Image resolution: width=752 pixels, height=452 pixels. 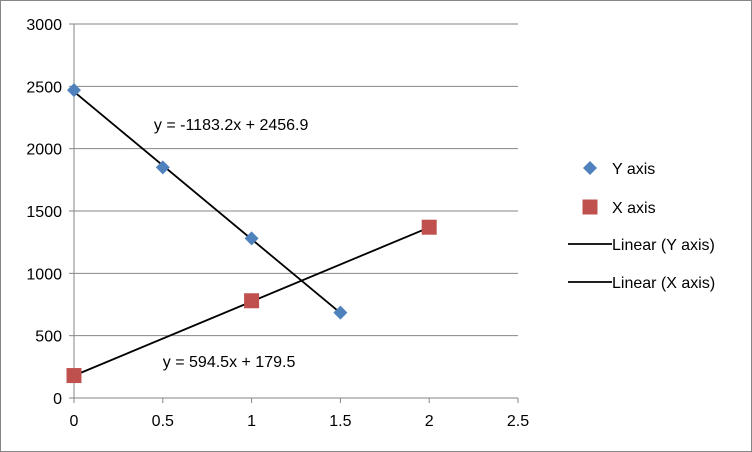 I want to click on trendline-equation: y = -1183.2x + 2456.9, so click(x=231, y=125).